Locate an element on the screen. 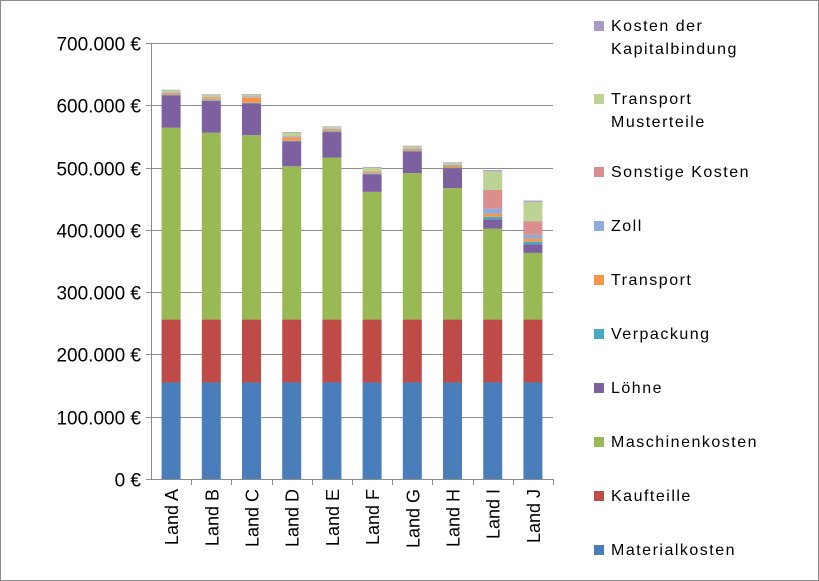 This screenshot has height=581, width=819. legend-label: Löhne is located at coordinates (637, 388).